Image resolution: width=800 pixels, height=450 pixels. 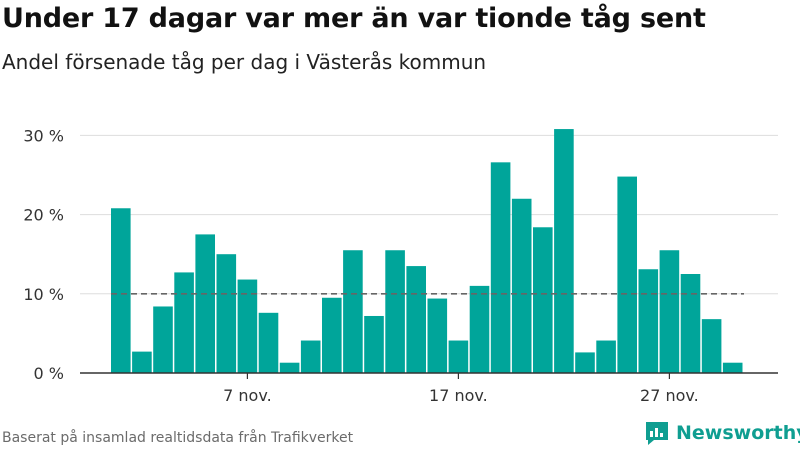 What do you see at coordinates (669, 395) in the screenshot?
I see `x-tick-label: 27 nov.` at bounding box center [669, 395].